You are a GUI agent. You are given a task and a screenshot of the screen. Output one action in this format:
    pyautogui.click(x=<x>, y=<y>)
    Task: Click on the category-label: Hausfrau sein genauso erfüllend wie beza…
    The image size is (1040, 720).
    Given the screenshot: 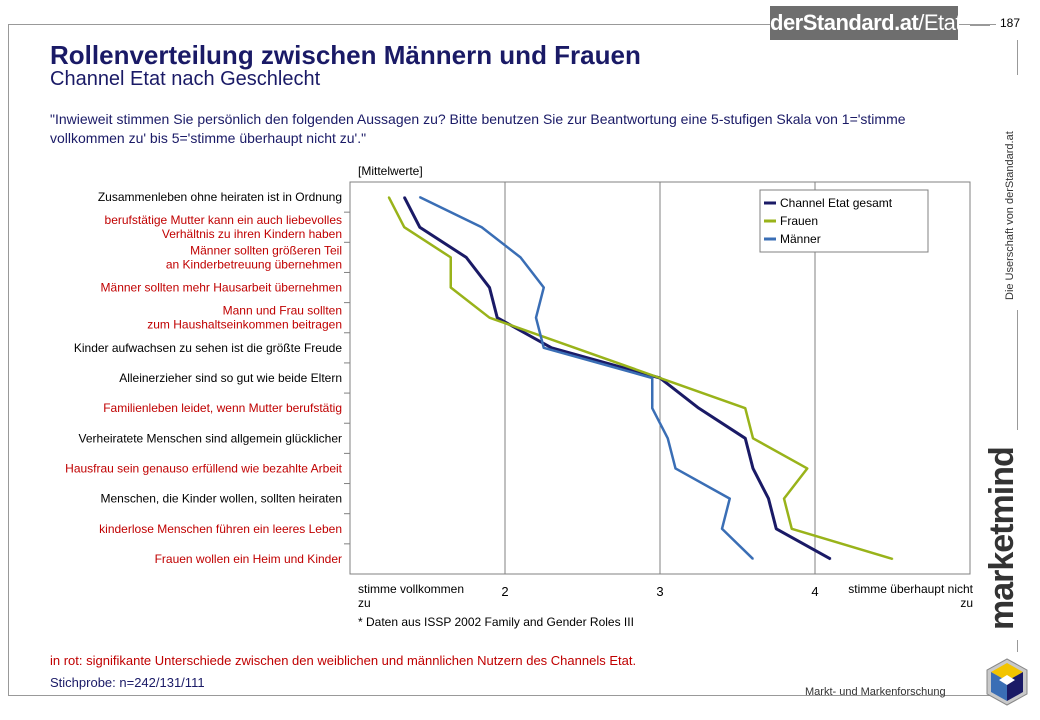 What is the action you would take?
    pyautogui.click(x=204, y=468)
    